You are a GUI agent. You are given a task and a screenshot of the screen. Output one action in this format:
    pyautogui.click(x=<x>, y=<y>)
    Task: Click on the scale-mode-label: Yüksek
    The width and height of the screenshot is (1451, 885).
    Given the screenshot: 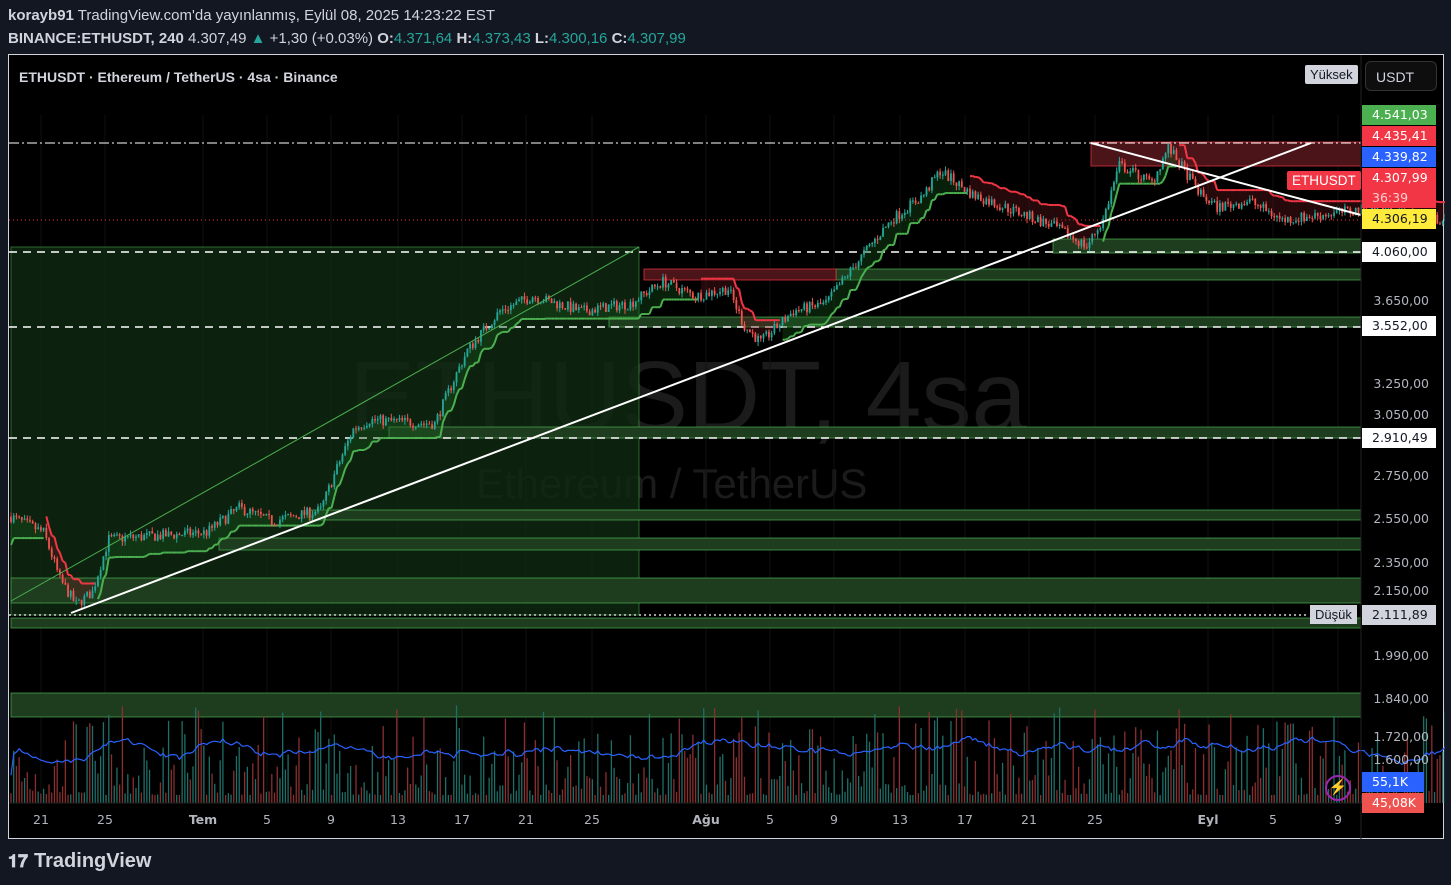 What is the action you would take?
    pyautogui.click(x=1331, y=74)
    